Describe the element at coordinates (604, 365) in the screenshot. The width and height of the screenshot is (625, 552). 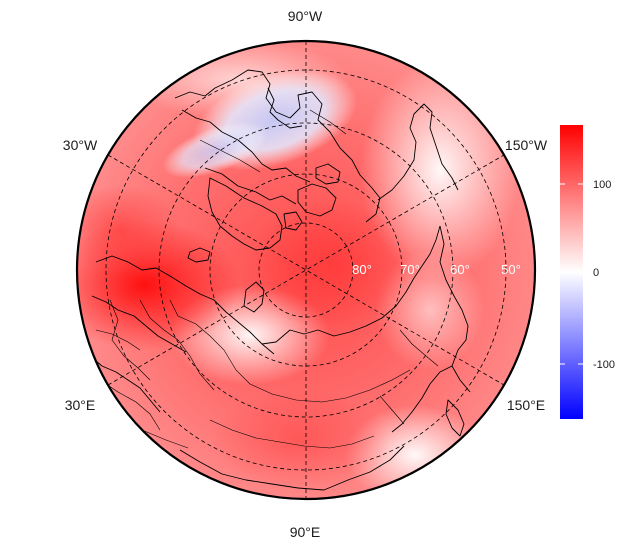
I see `colorbar-tick-neg100: -100` at that location.